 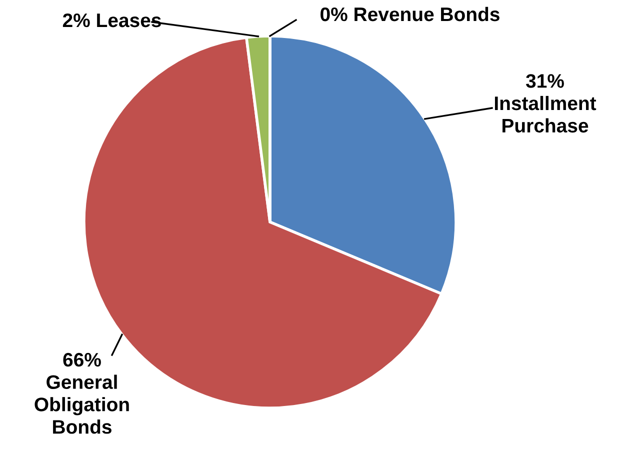 What do you see at coordinates (410, 14) in the screenshot?
I see `text: 0% Revenue Bonds` at bounding box center [410, 14].